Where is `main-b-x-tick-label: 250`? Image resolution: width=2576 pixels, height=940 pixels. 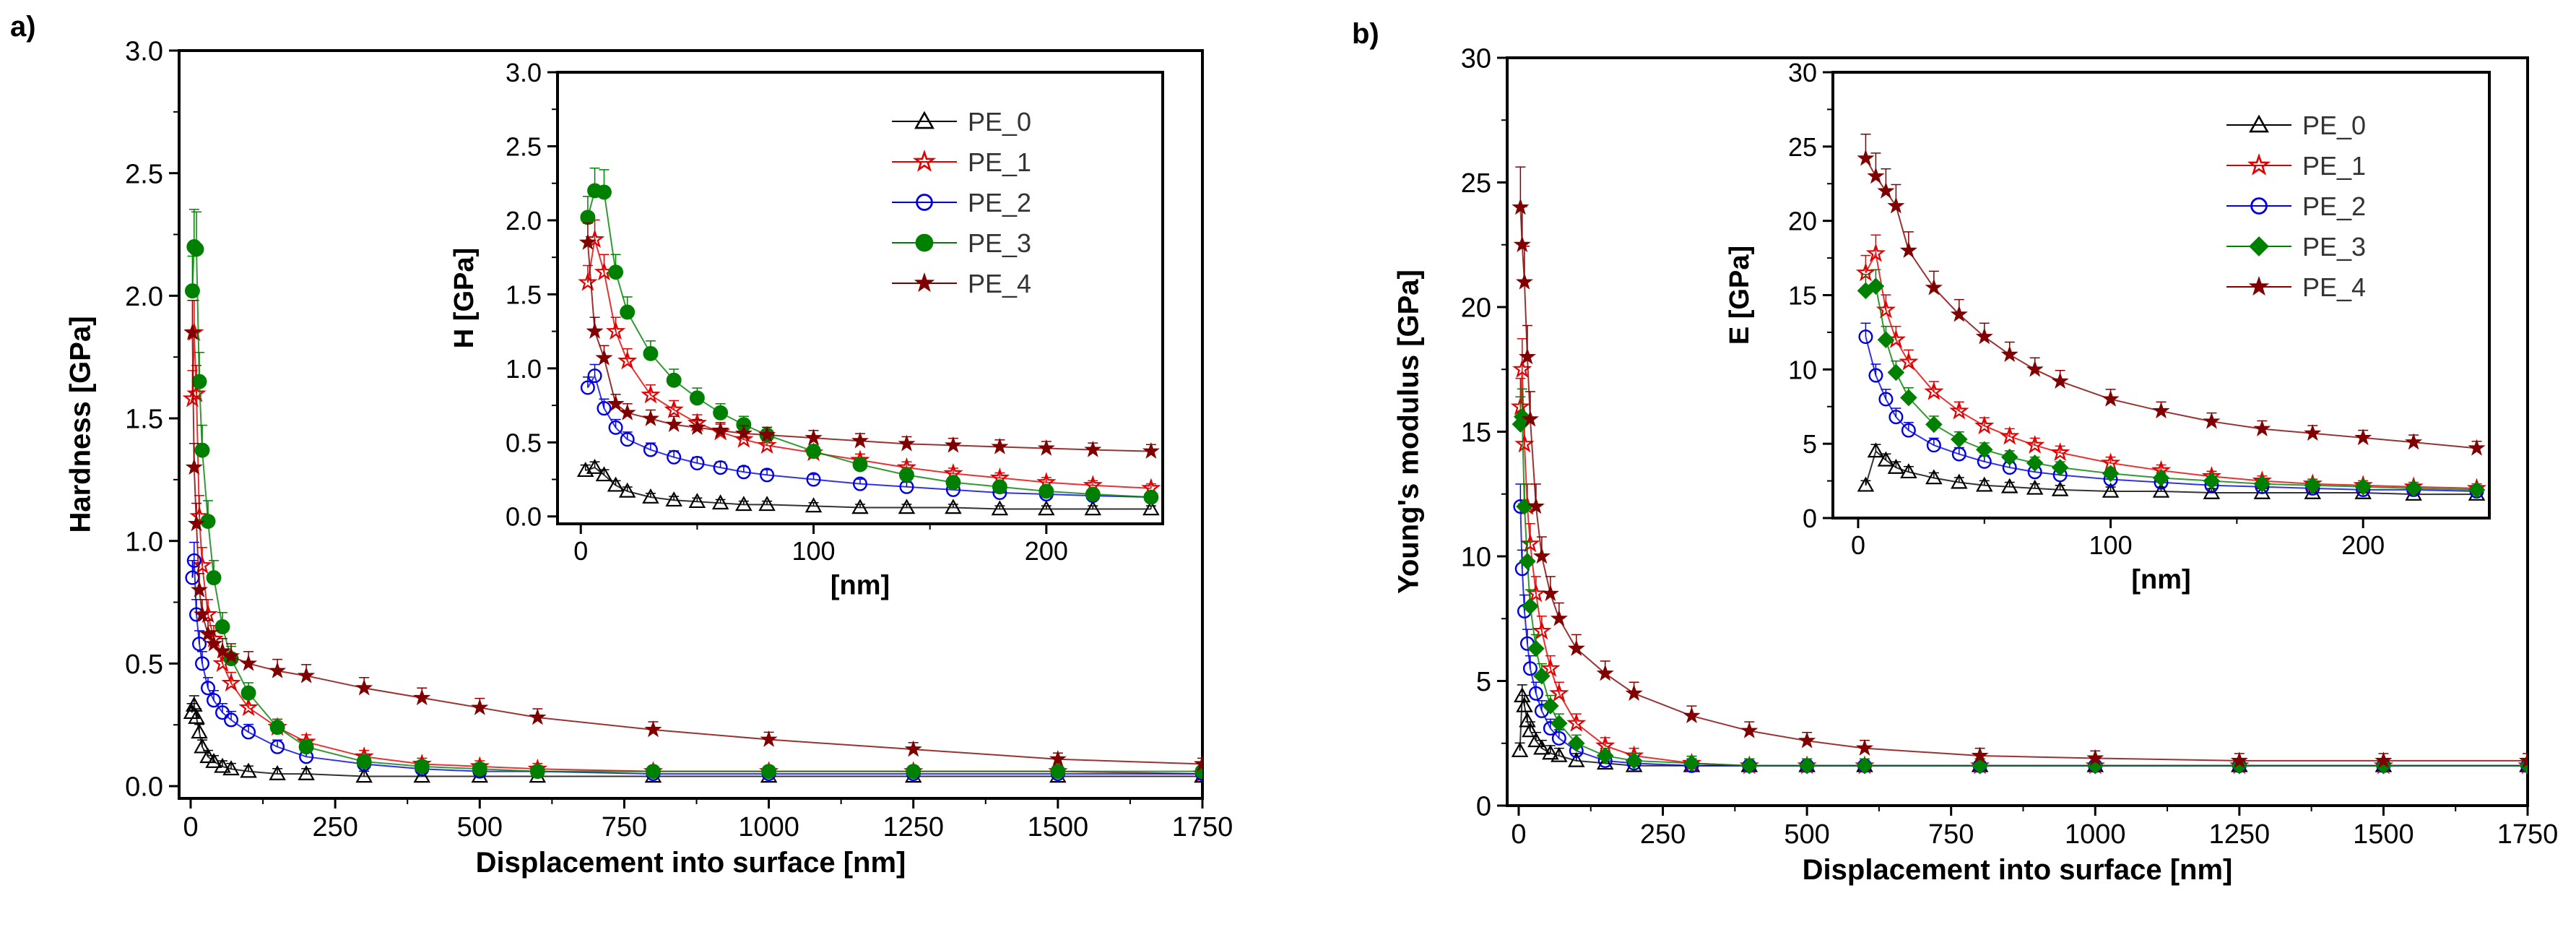
main-b-x-tick-label: 250 is located at coordinates (1663, 834).